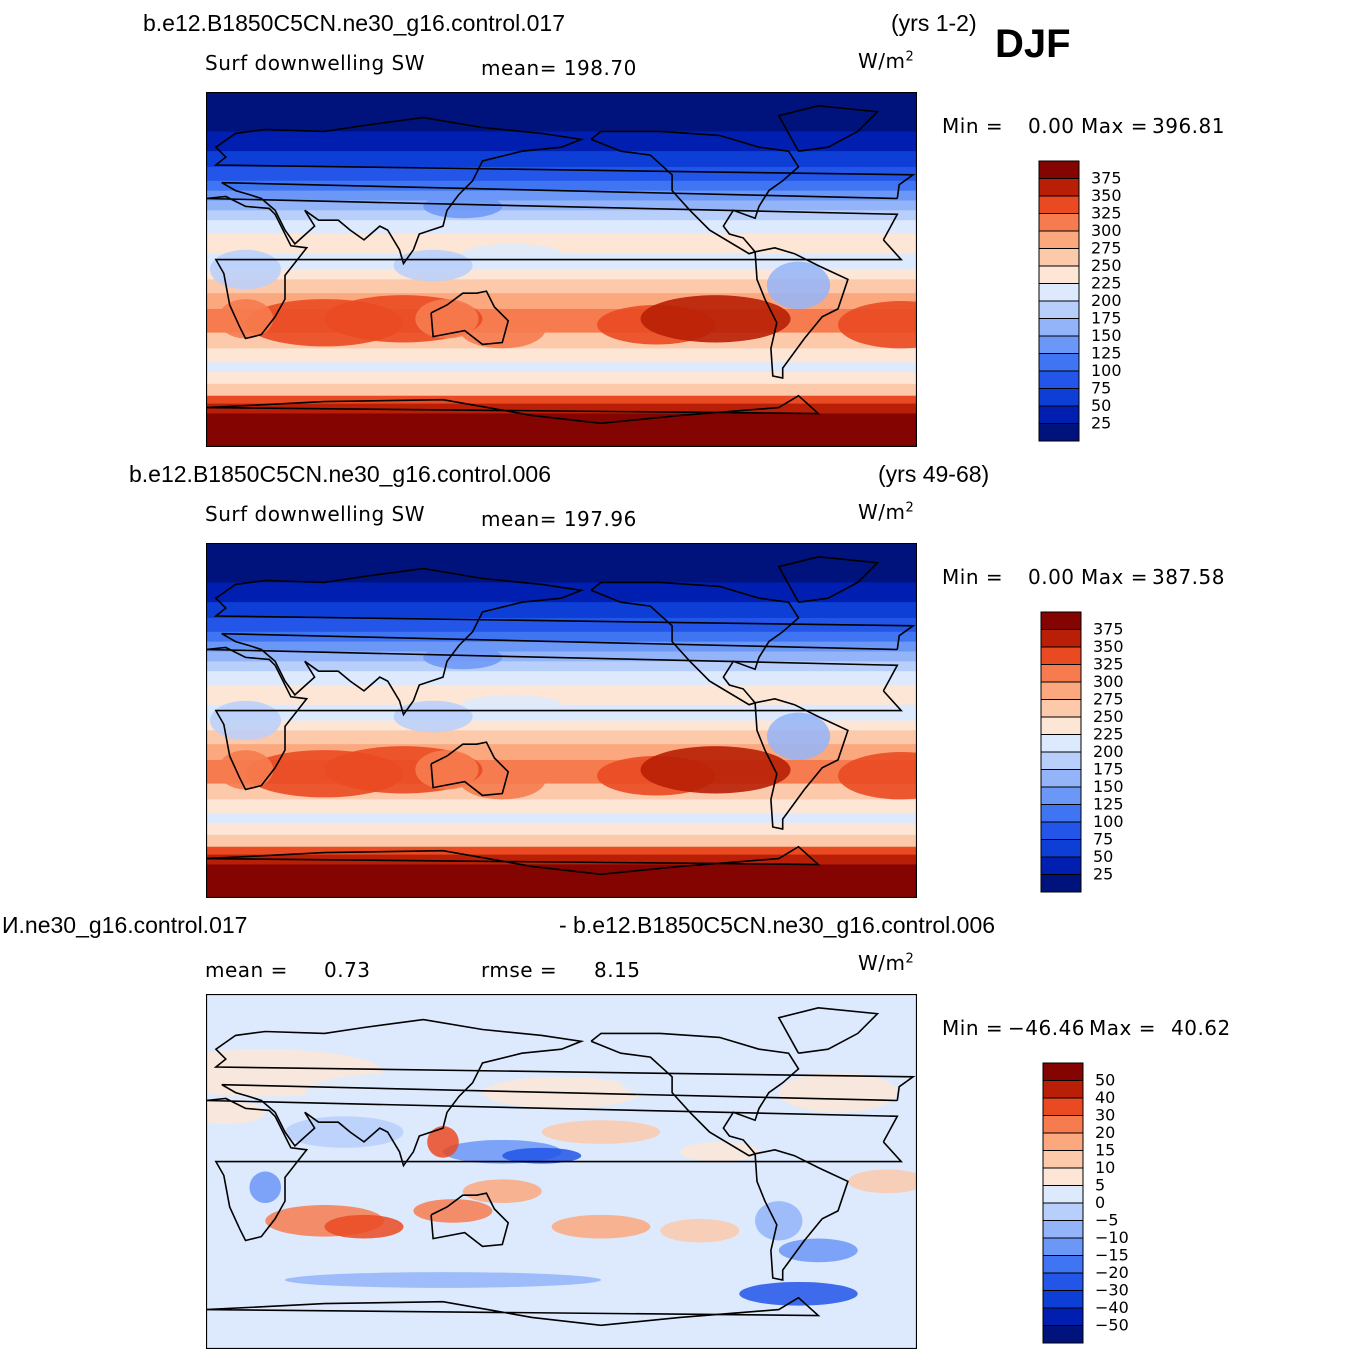 This screenshot has width=1364, height=1363. Describe the element at coordinates (1122, 1028) in the screenshot. I see `panel3-max-label: Max =` at that location.